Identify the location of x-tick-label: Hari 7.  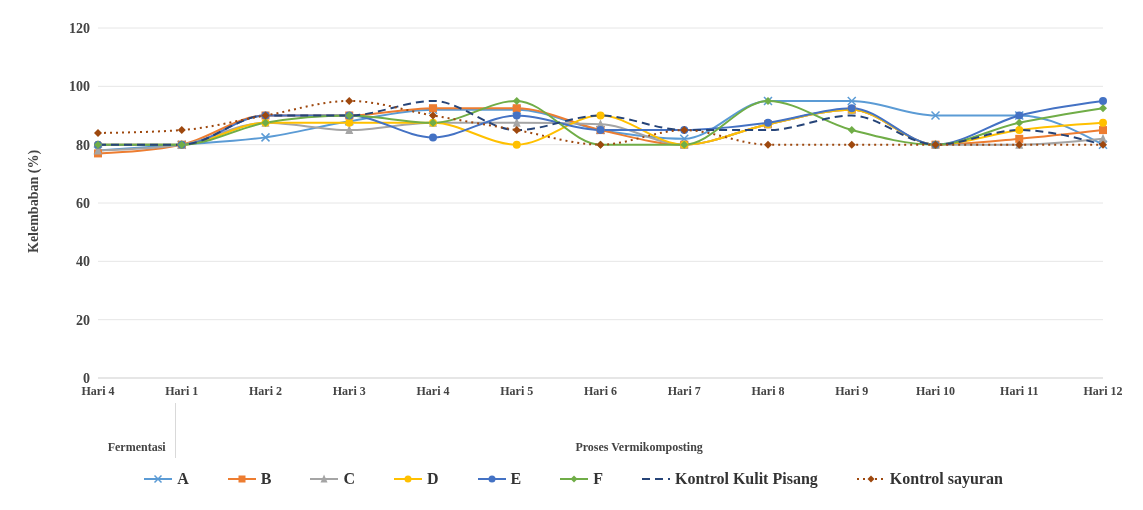
(684, 390).